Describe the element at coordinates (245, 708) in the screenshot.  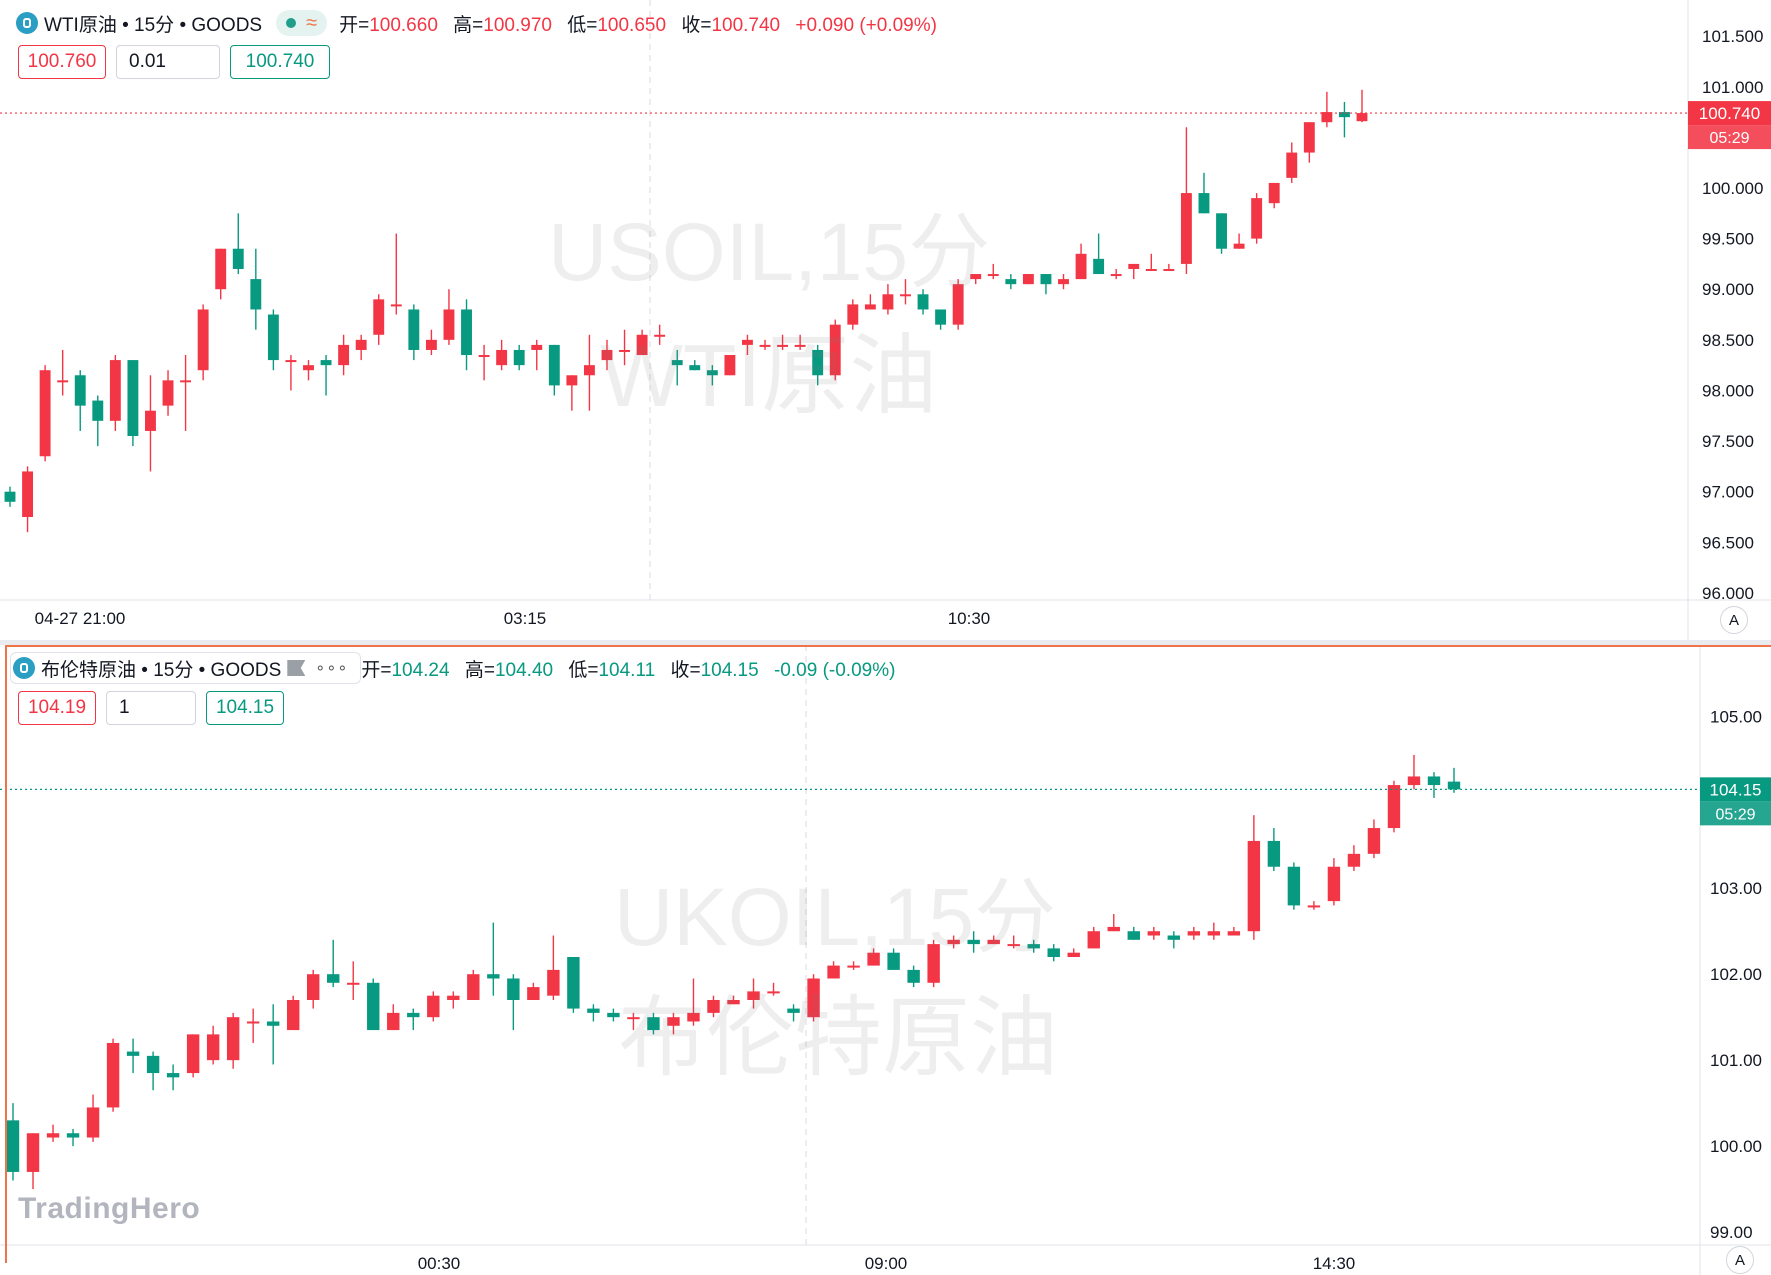
I see `buy-button: 104.15` at that location.